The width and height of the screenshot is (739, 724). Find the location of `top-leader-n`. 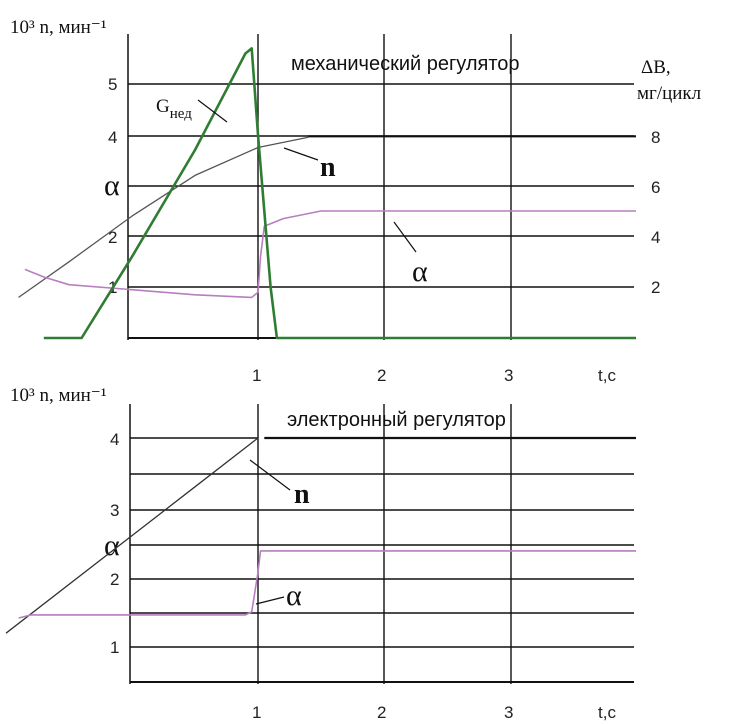

top-leader-n is located at coordinates (301, 154).